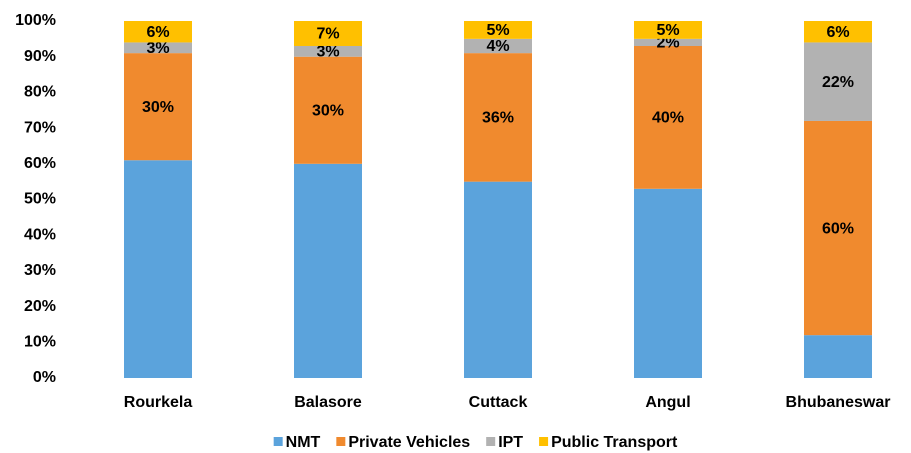 The image size is (911, 453). I want to click on data-label: 60%, so click(838, 228).